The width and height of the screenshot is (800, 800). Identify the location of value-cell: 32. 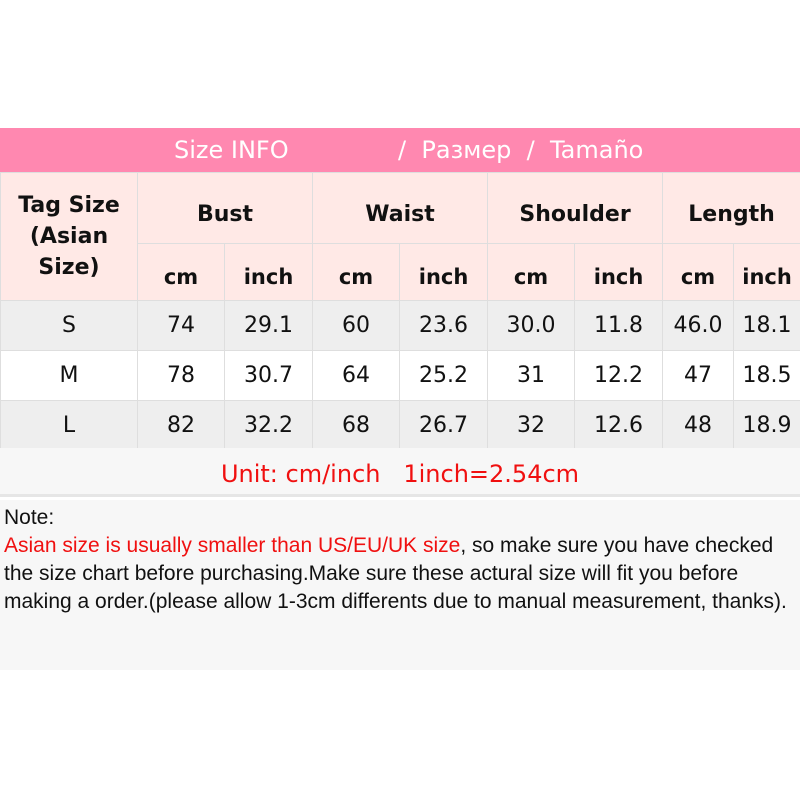
(531, 425).